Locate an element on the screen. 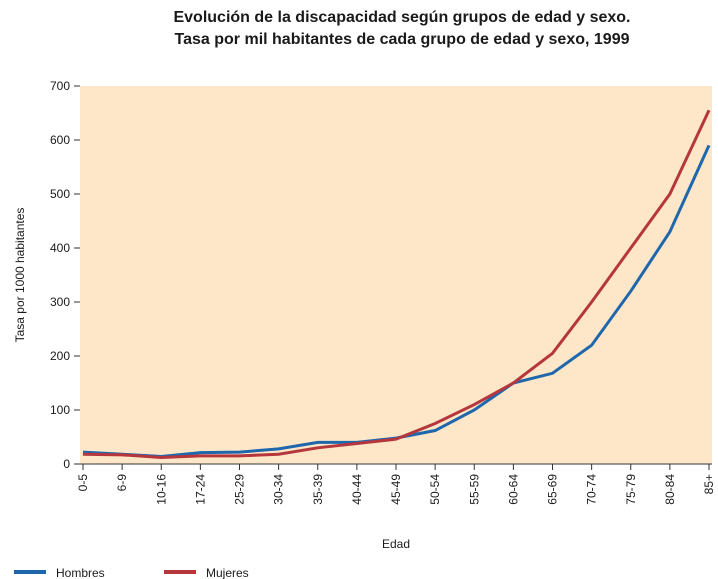 This screenshot has height=579, width=718. x-tick-label: 50-54 is located at coordinates (435, 489).